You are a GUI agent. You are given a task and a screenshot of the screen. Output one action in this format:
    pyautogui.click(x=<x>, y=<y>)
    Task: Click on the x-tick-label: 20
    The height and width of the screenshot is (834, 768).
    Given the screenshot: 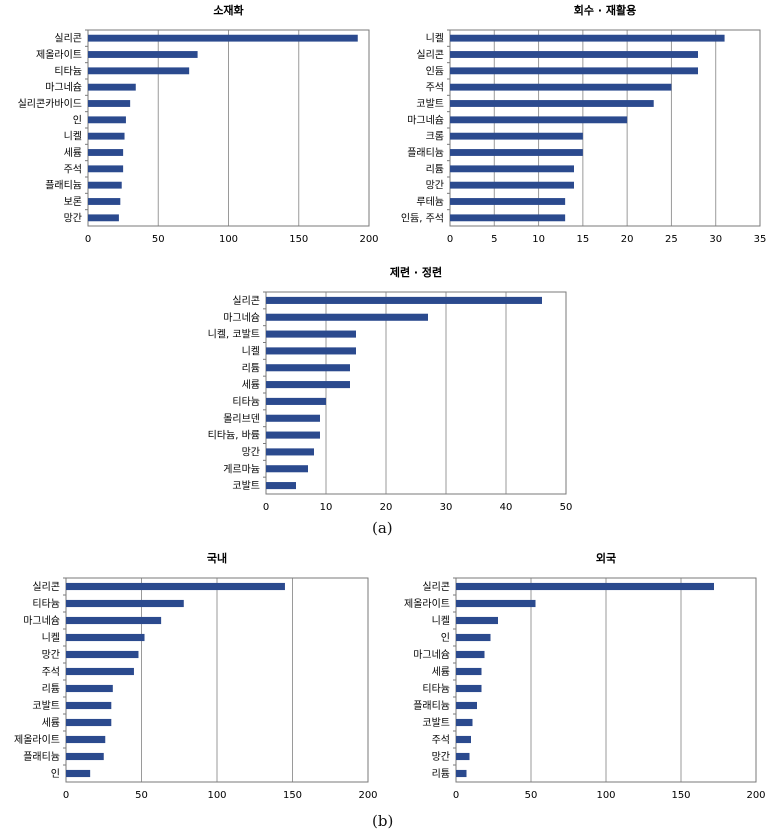 What is the action you would take?
    pyautogui.click(x=386, y=507)
    